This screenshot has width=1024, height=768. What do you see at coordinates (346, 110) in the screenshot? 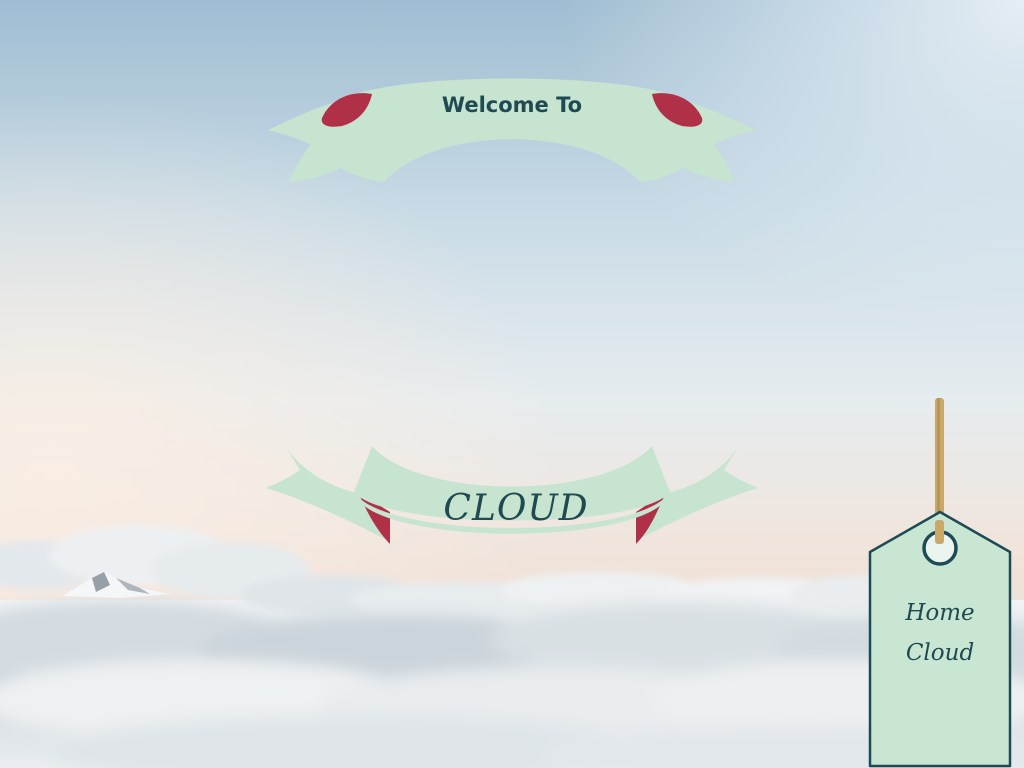
I see `left-fold` at bounding box center [346, 110].